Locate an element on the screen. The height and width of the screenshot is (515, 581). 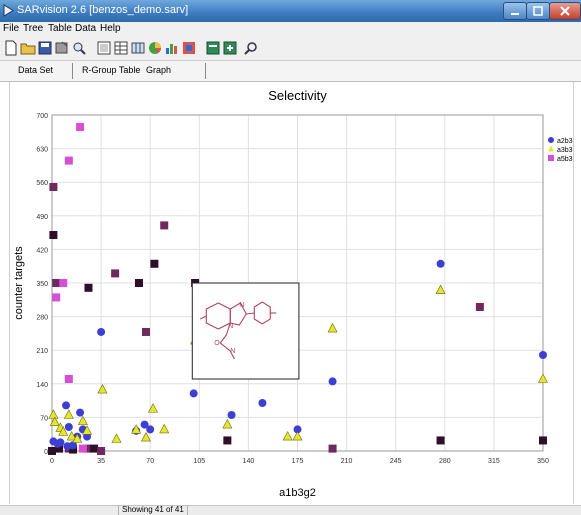
menu-help: Help is located at coordinates (110, 28).